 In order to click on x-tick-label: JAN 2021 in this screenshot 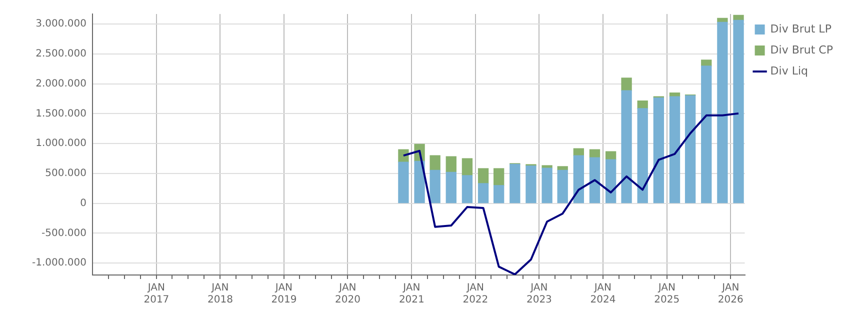, I will do `click(411, 294)`.